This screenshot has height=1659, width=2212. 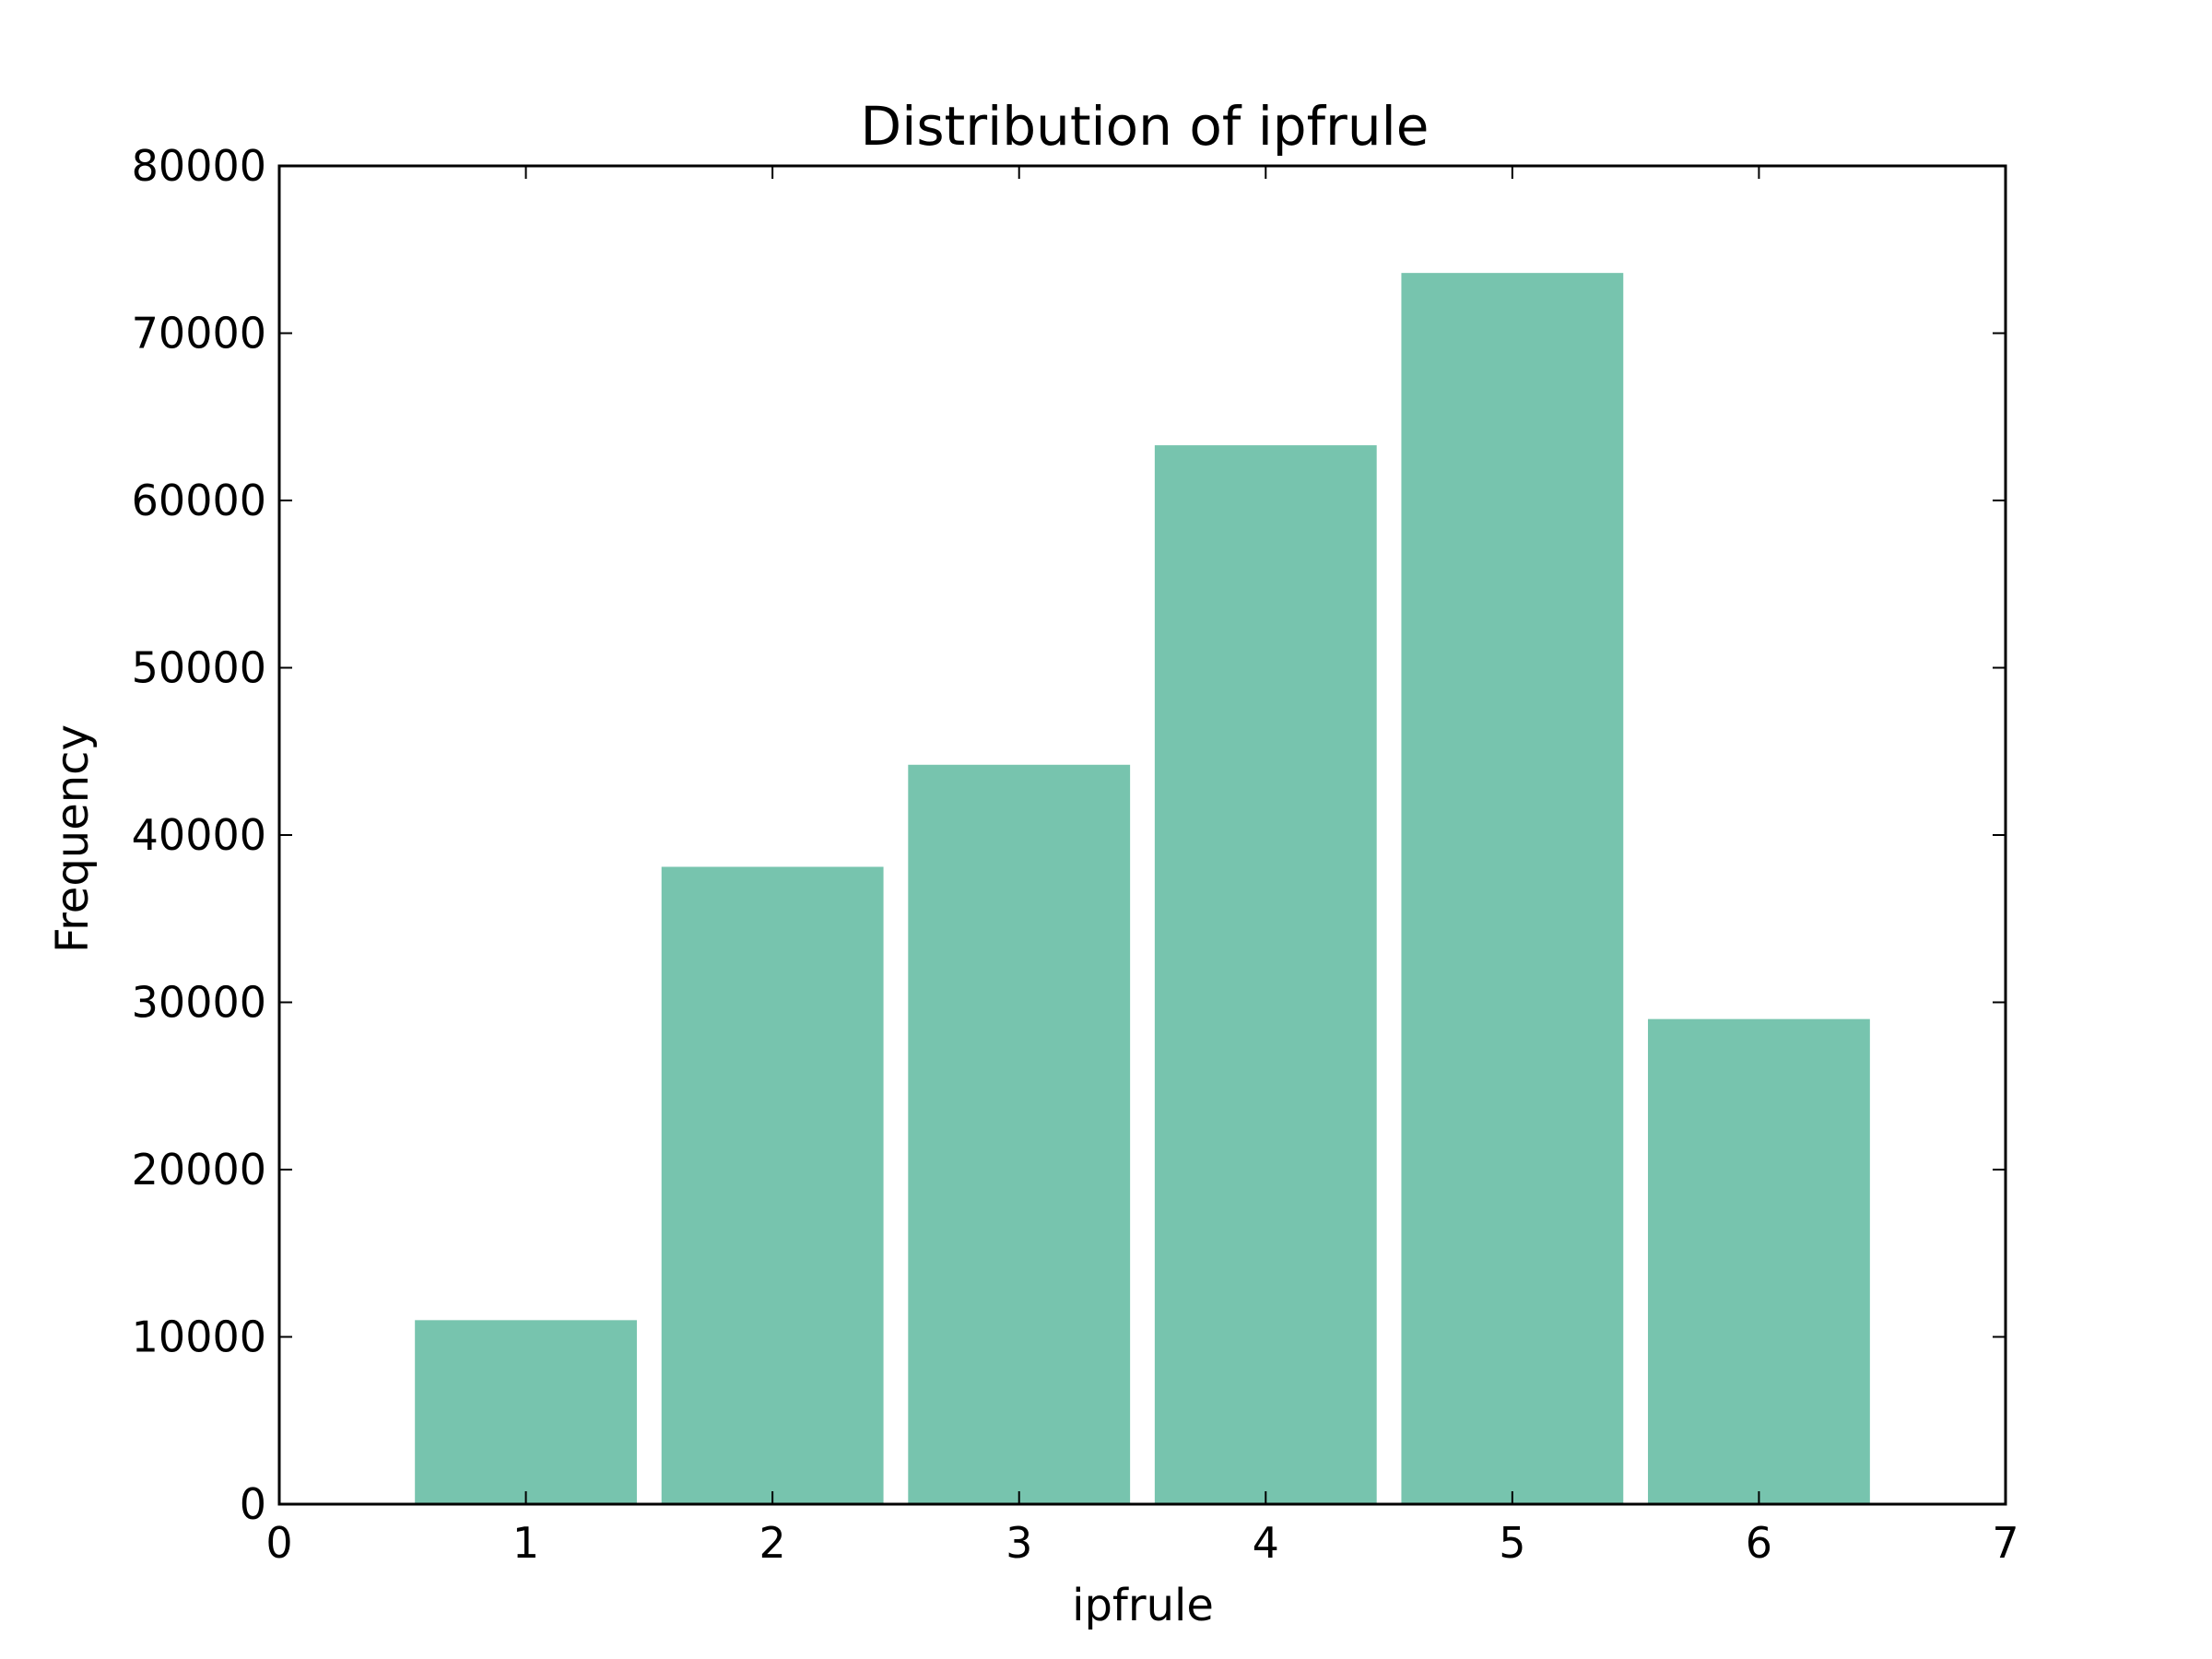 What do you see at coordinates (1512, 1543) in the screenshot?
I see `x-tick-label-5: 5` at bounding box center [1512, 1543].